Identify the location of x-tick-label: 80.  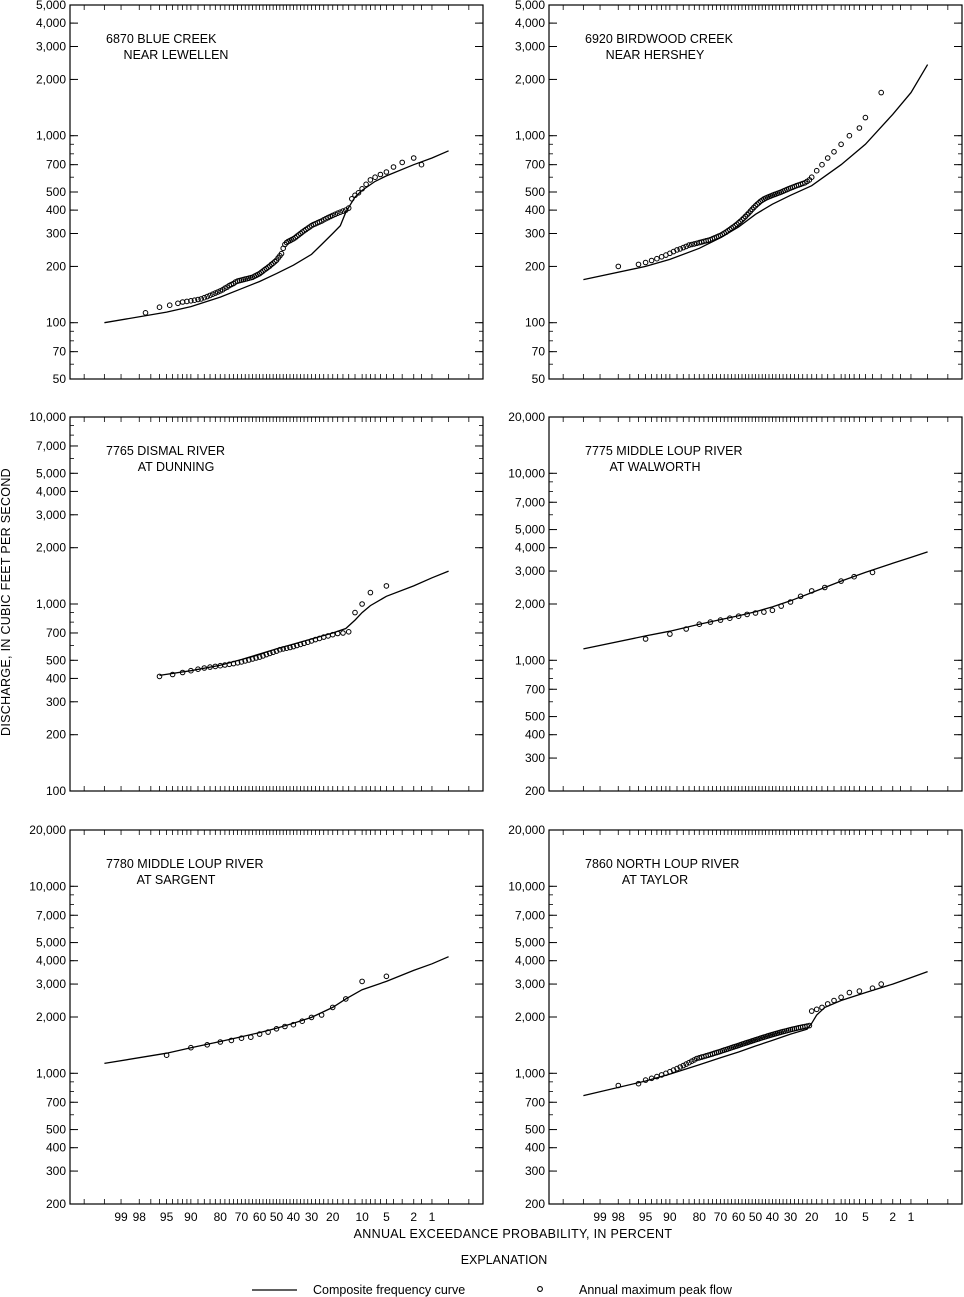
(700, 1217).